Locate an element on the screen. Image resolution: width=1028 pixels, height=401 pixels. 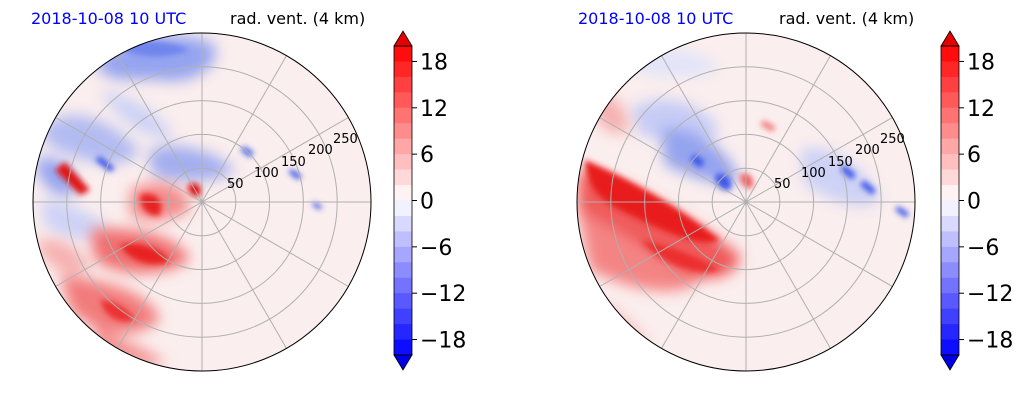
colorbar-right: 18 12 6 0 −6 −12 −18 is located at coordinates (976, 200).